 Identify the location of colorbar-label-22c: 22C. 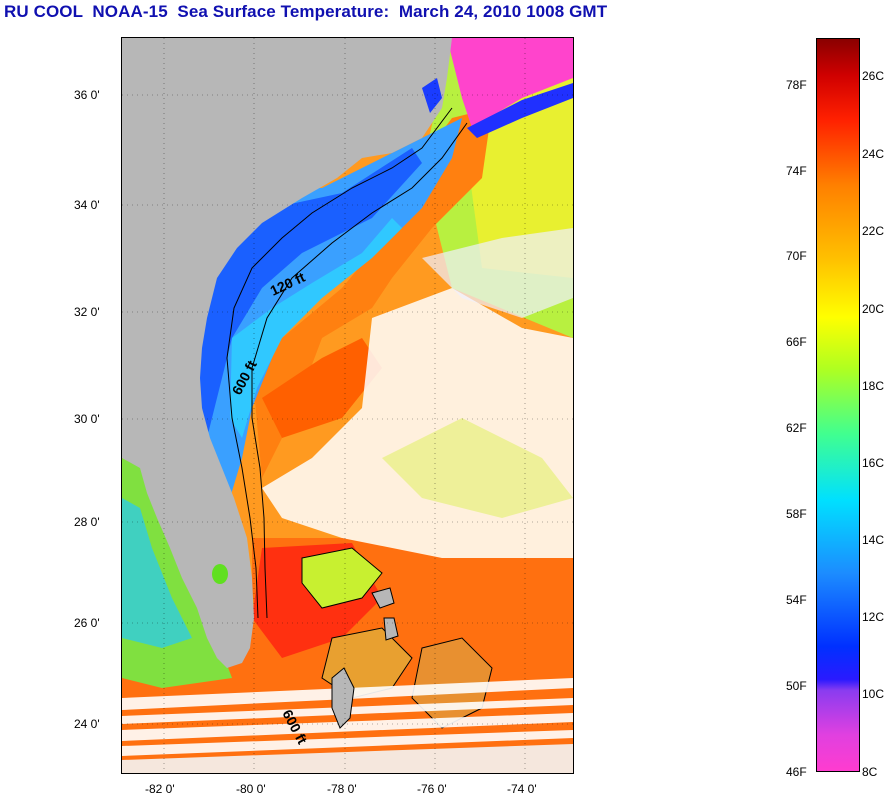
(873, 231).